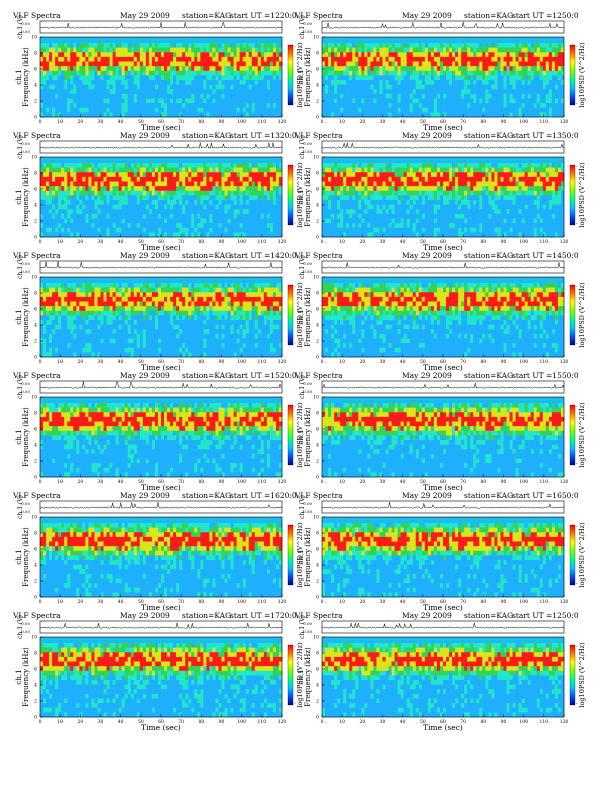 This screenshot has height=796, width=612. I want to click on panel-start-ut: start UT =1220:0, so click(263, 15).